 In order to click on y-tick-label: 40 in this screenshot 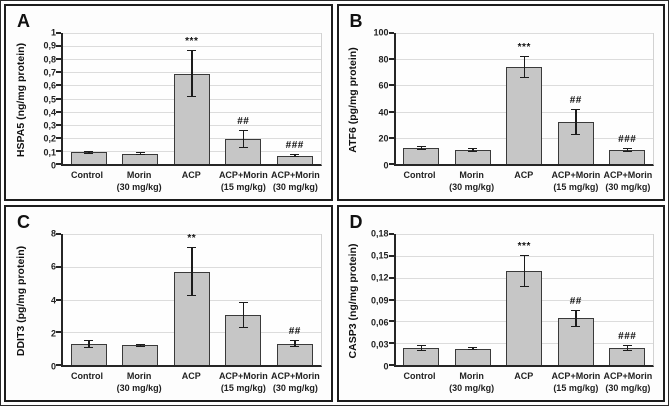, I will do `click(383, 112)`.